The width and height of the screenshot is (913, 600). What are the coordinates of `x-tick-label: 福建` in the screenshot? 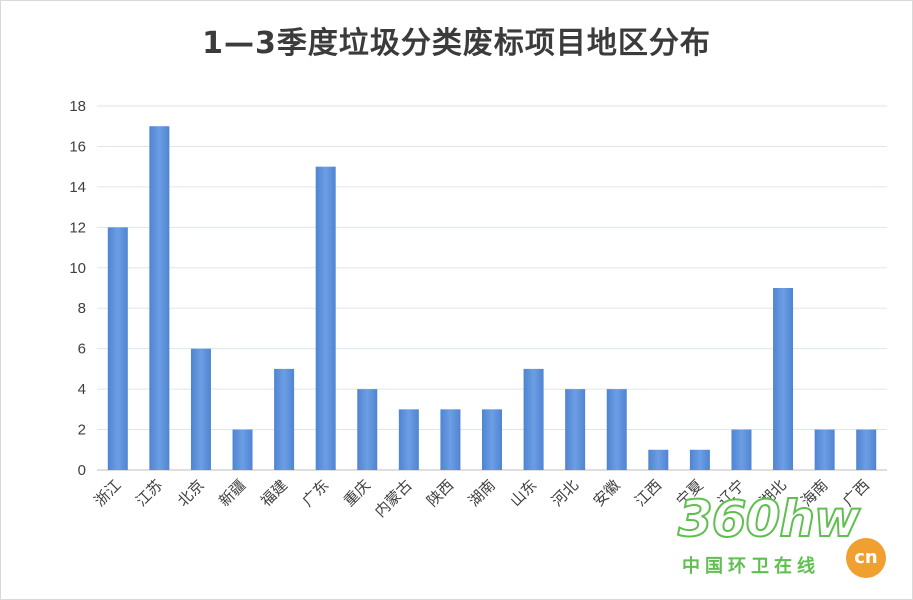 It's located at (274, 493).